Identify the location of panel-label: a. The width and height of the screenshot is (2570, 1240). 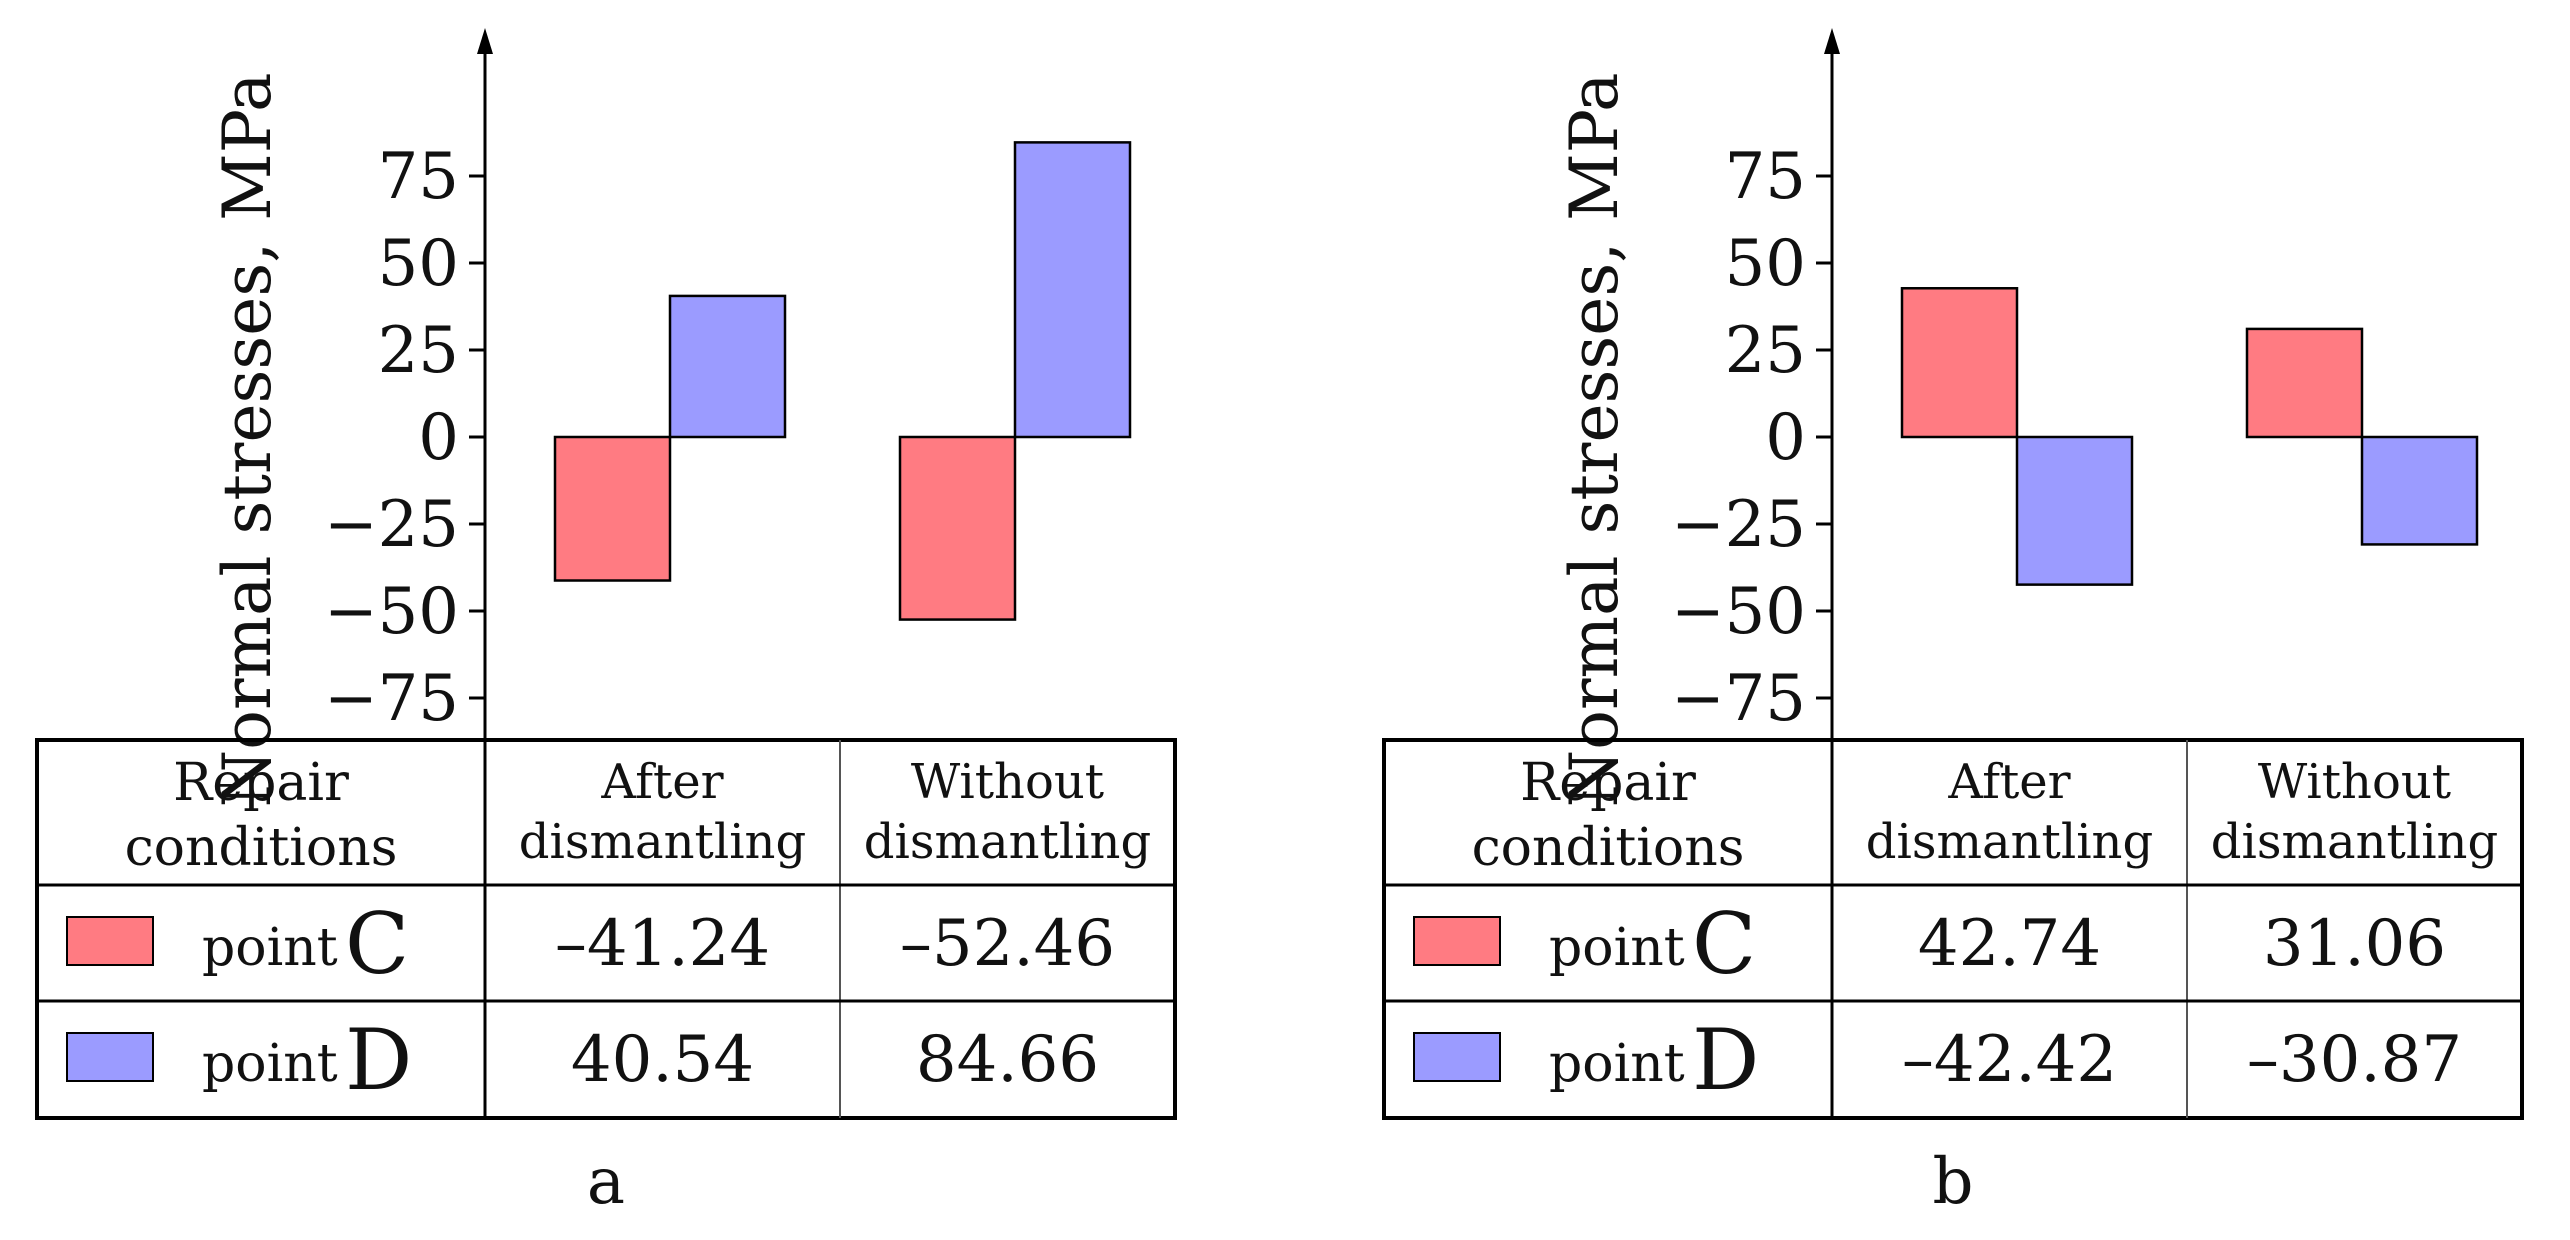
(606, 1182).